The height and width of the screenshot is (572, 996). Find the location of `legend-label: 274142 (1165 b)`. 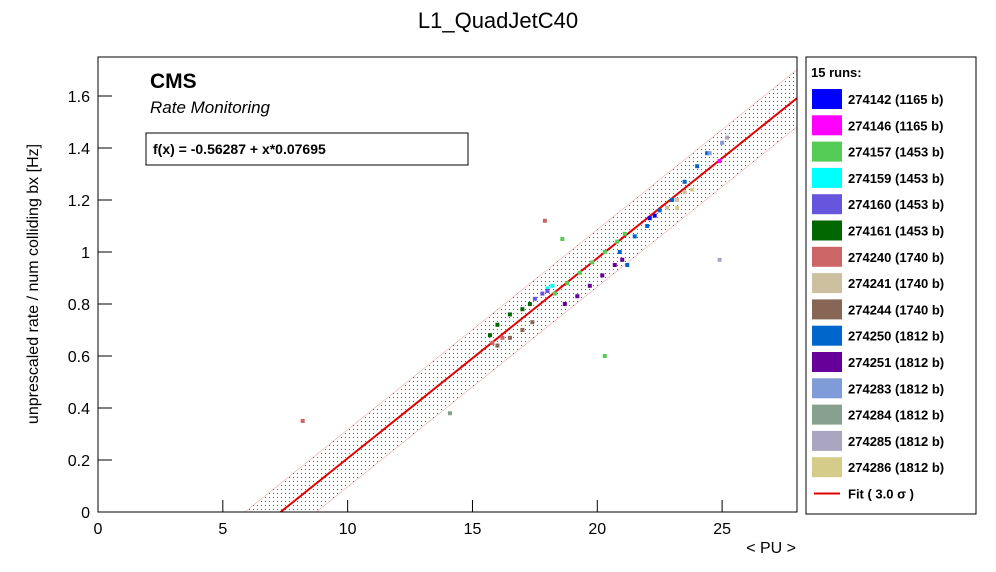

legend-label: 274142 (1165 b) is located at coordinates (895, 99).